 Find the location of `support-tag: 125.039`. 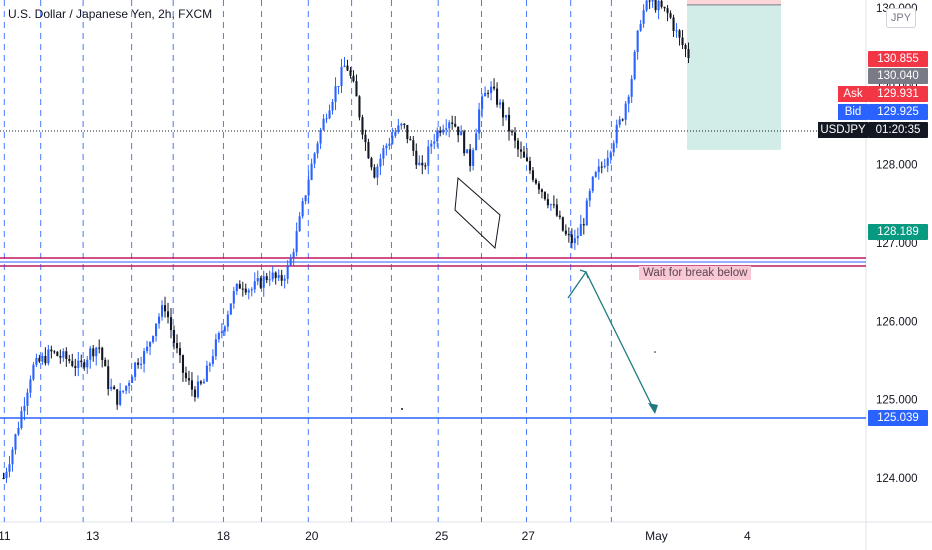

support-tag: 125.039 is located at coordinates (898, 418).